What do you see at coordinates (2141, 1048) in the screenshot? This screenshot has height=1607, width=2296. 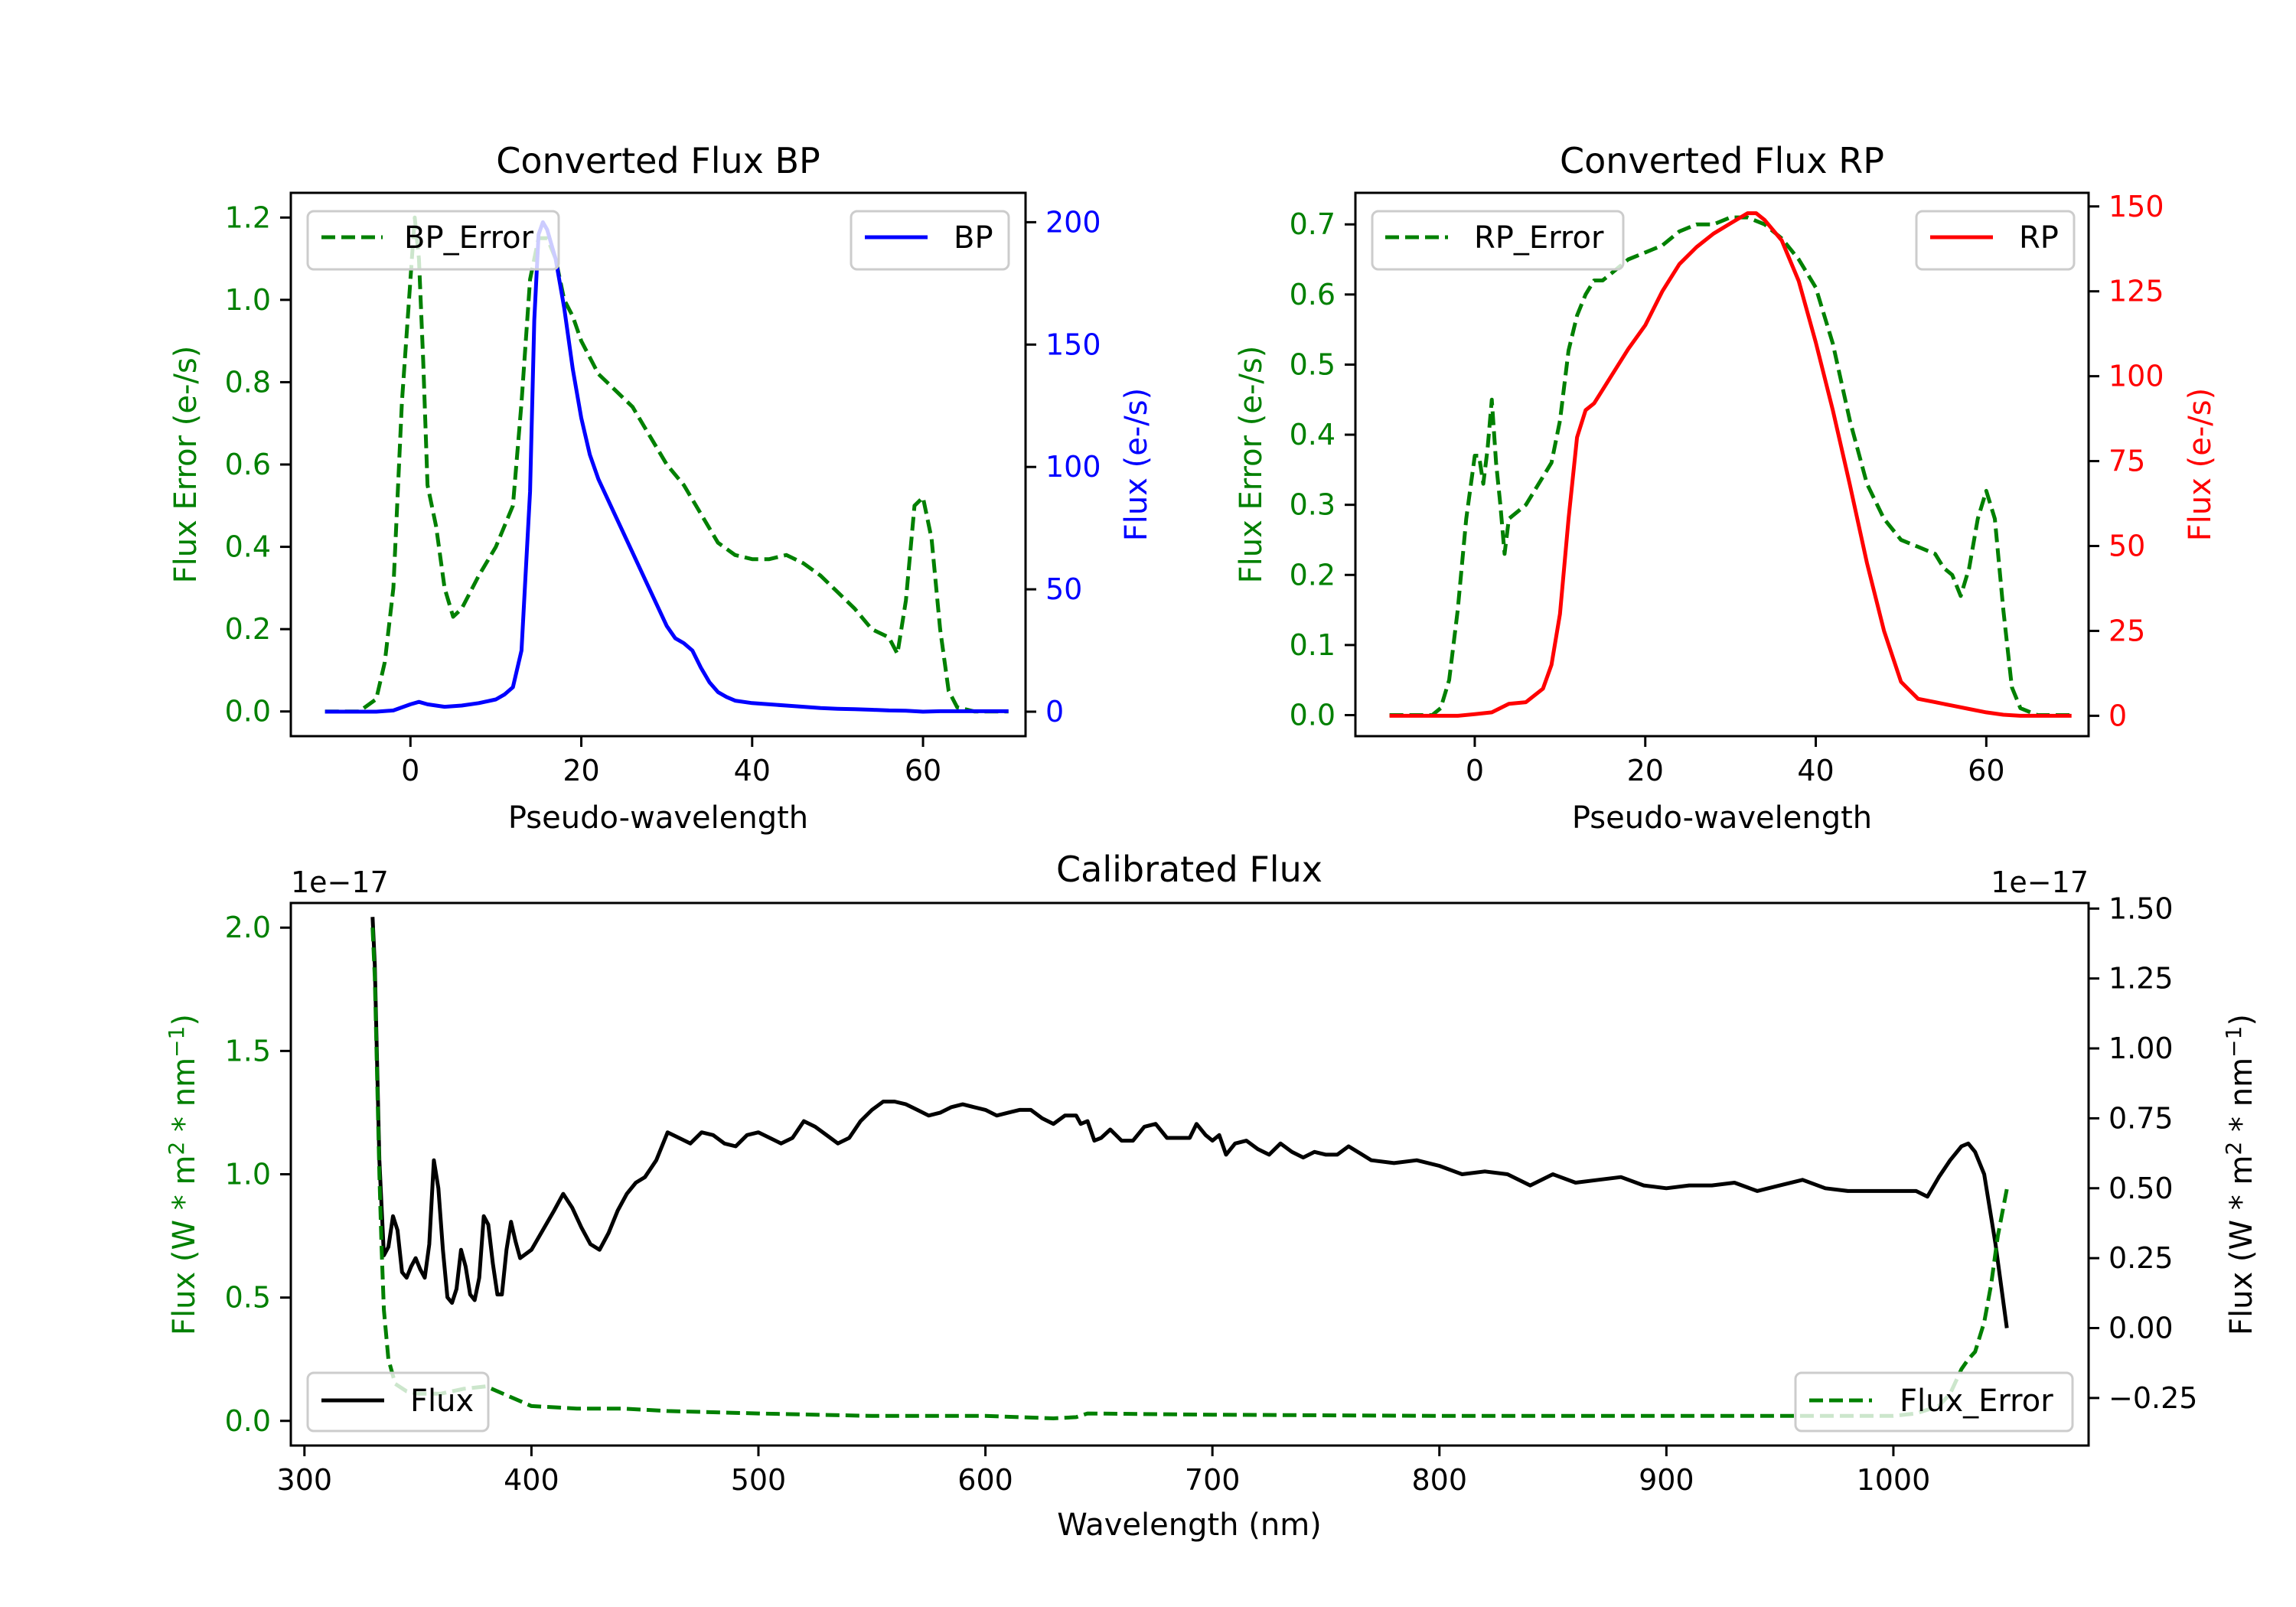 I see `y-tick-label-right: 1.00` at bounding box center [2141, 1048].